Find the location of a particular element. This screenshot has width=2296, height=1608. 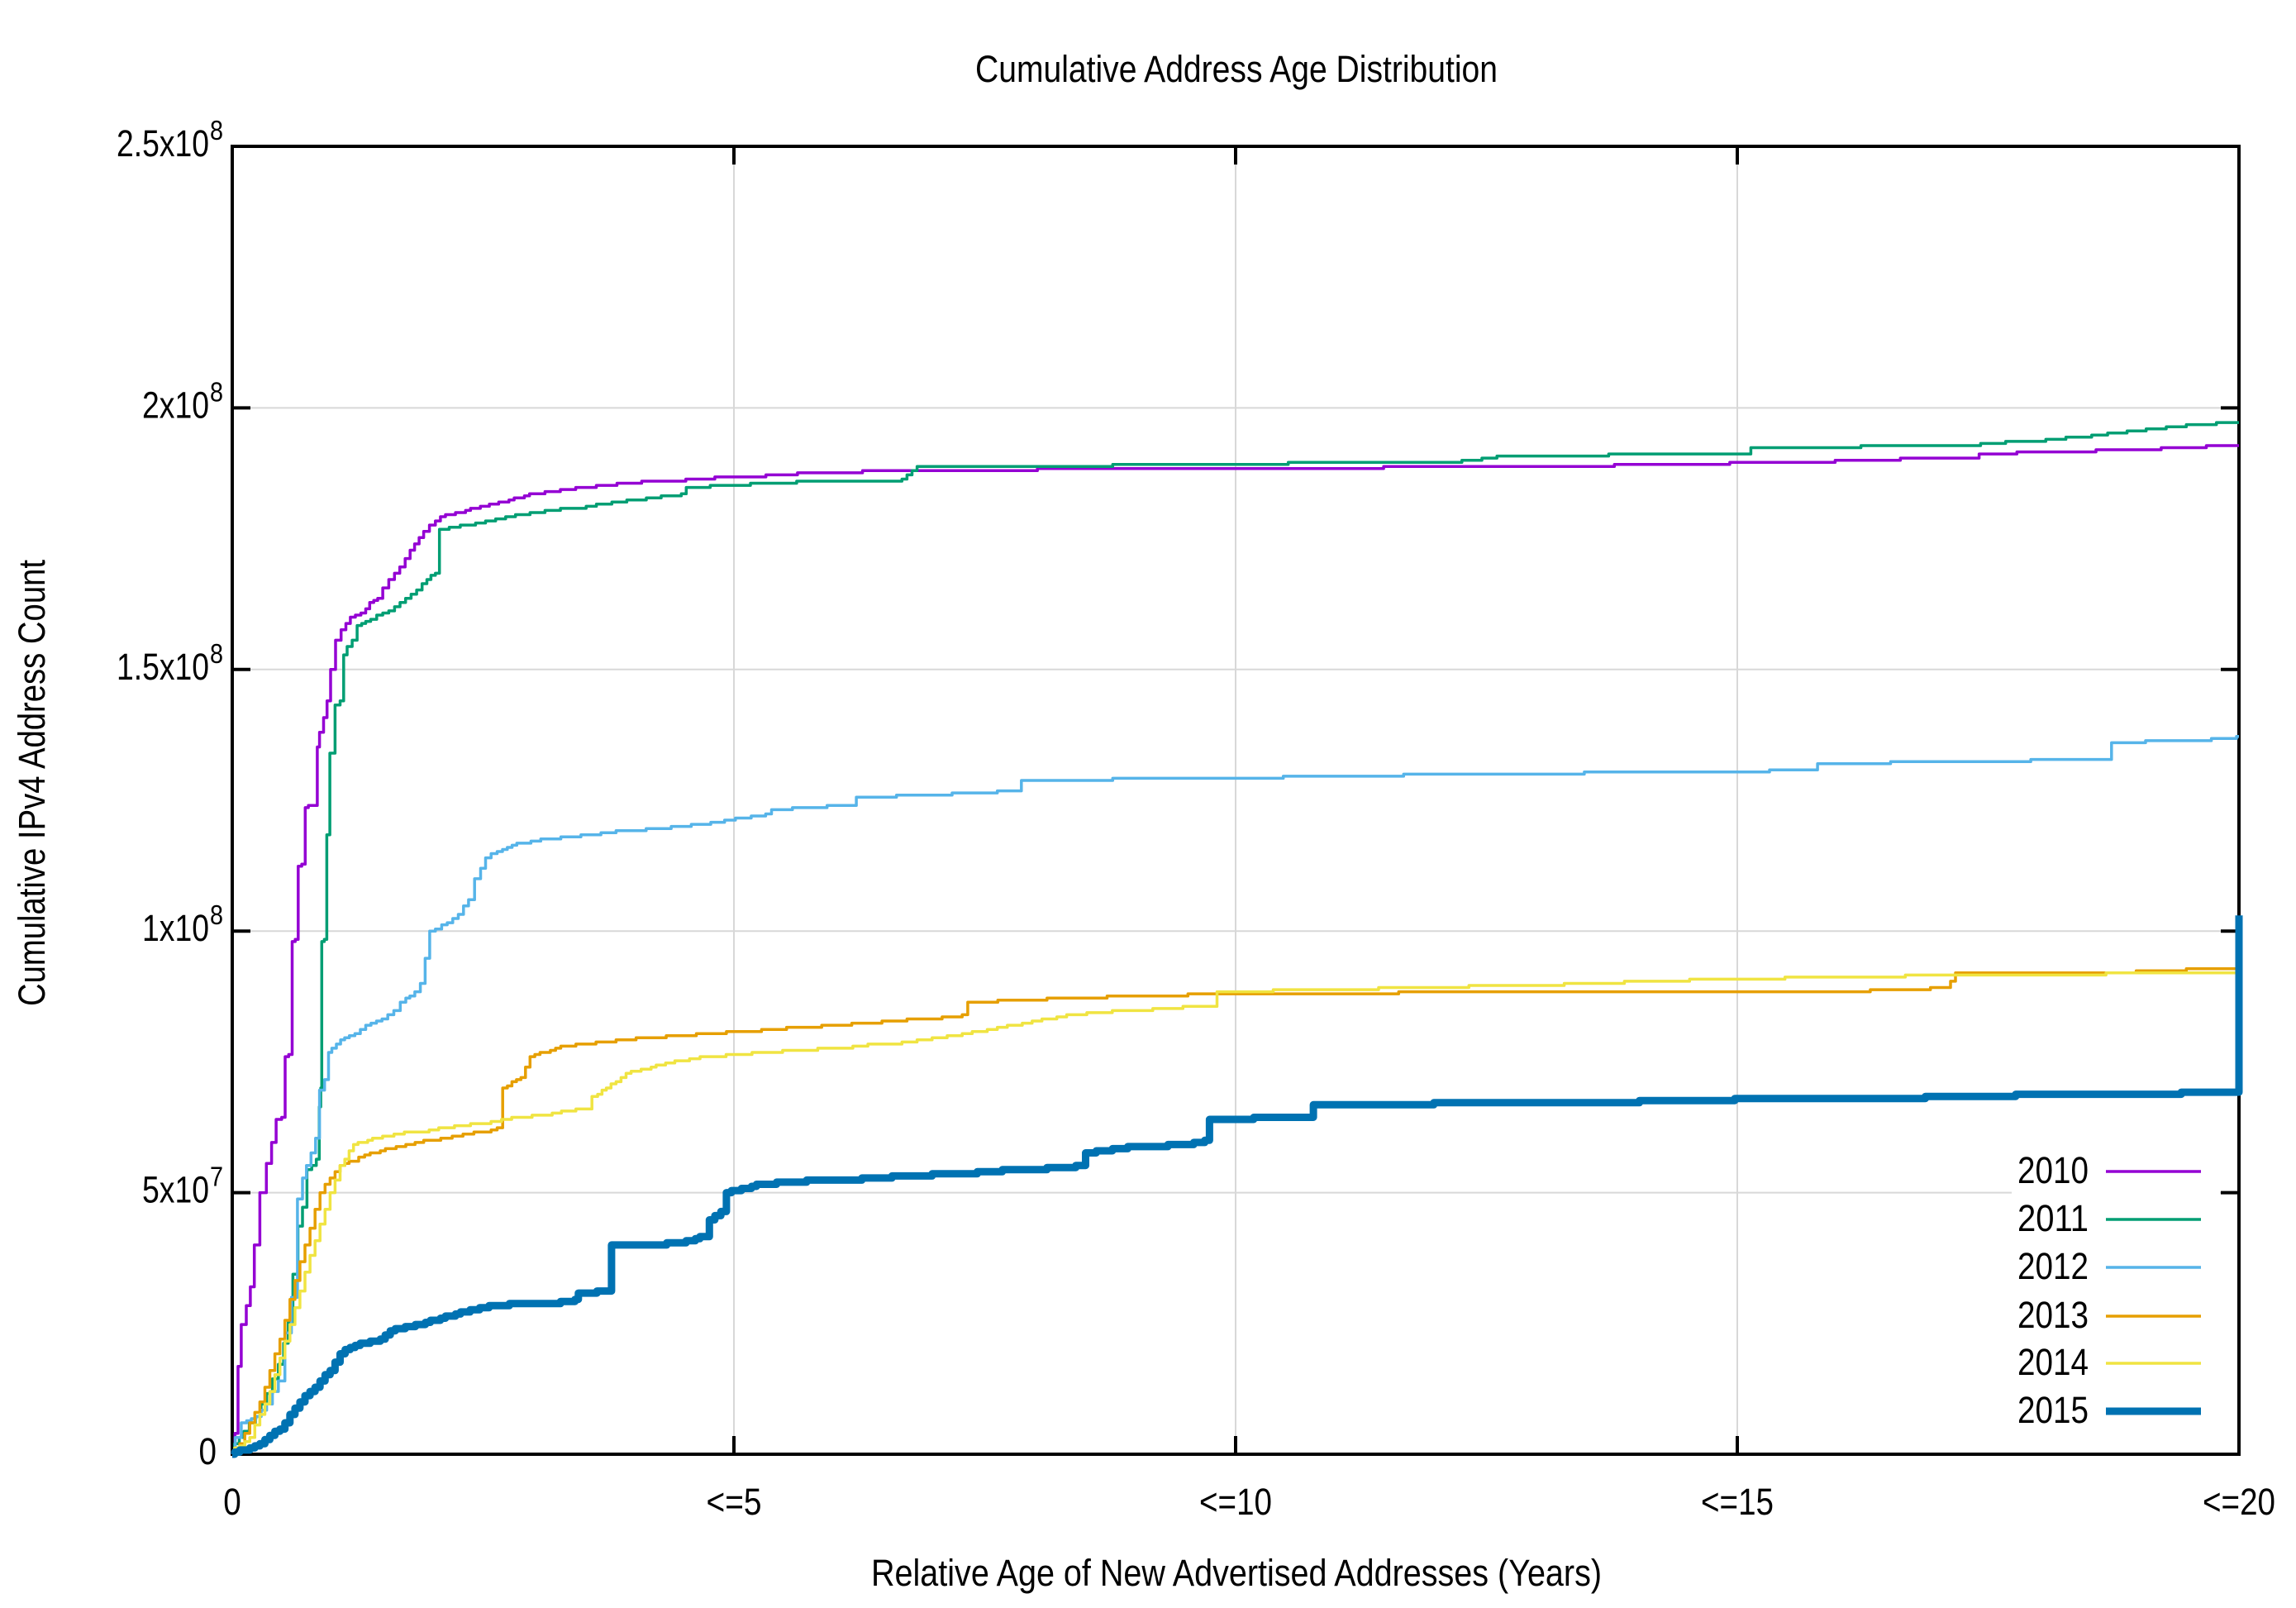

svg-text: 2012 is located at coordinates (2053, 1266).